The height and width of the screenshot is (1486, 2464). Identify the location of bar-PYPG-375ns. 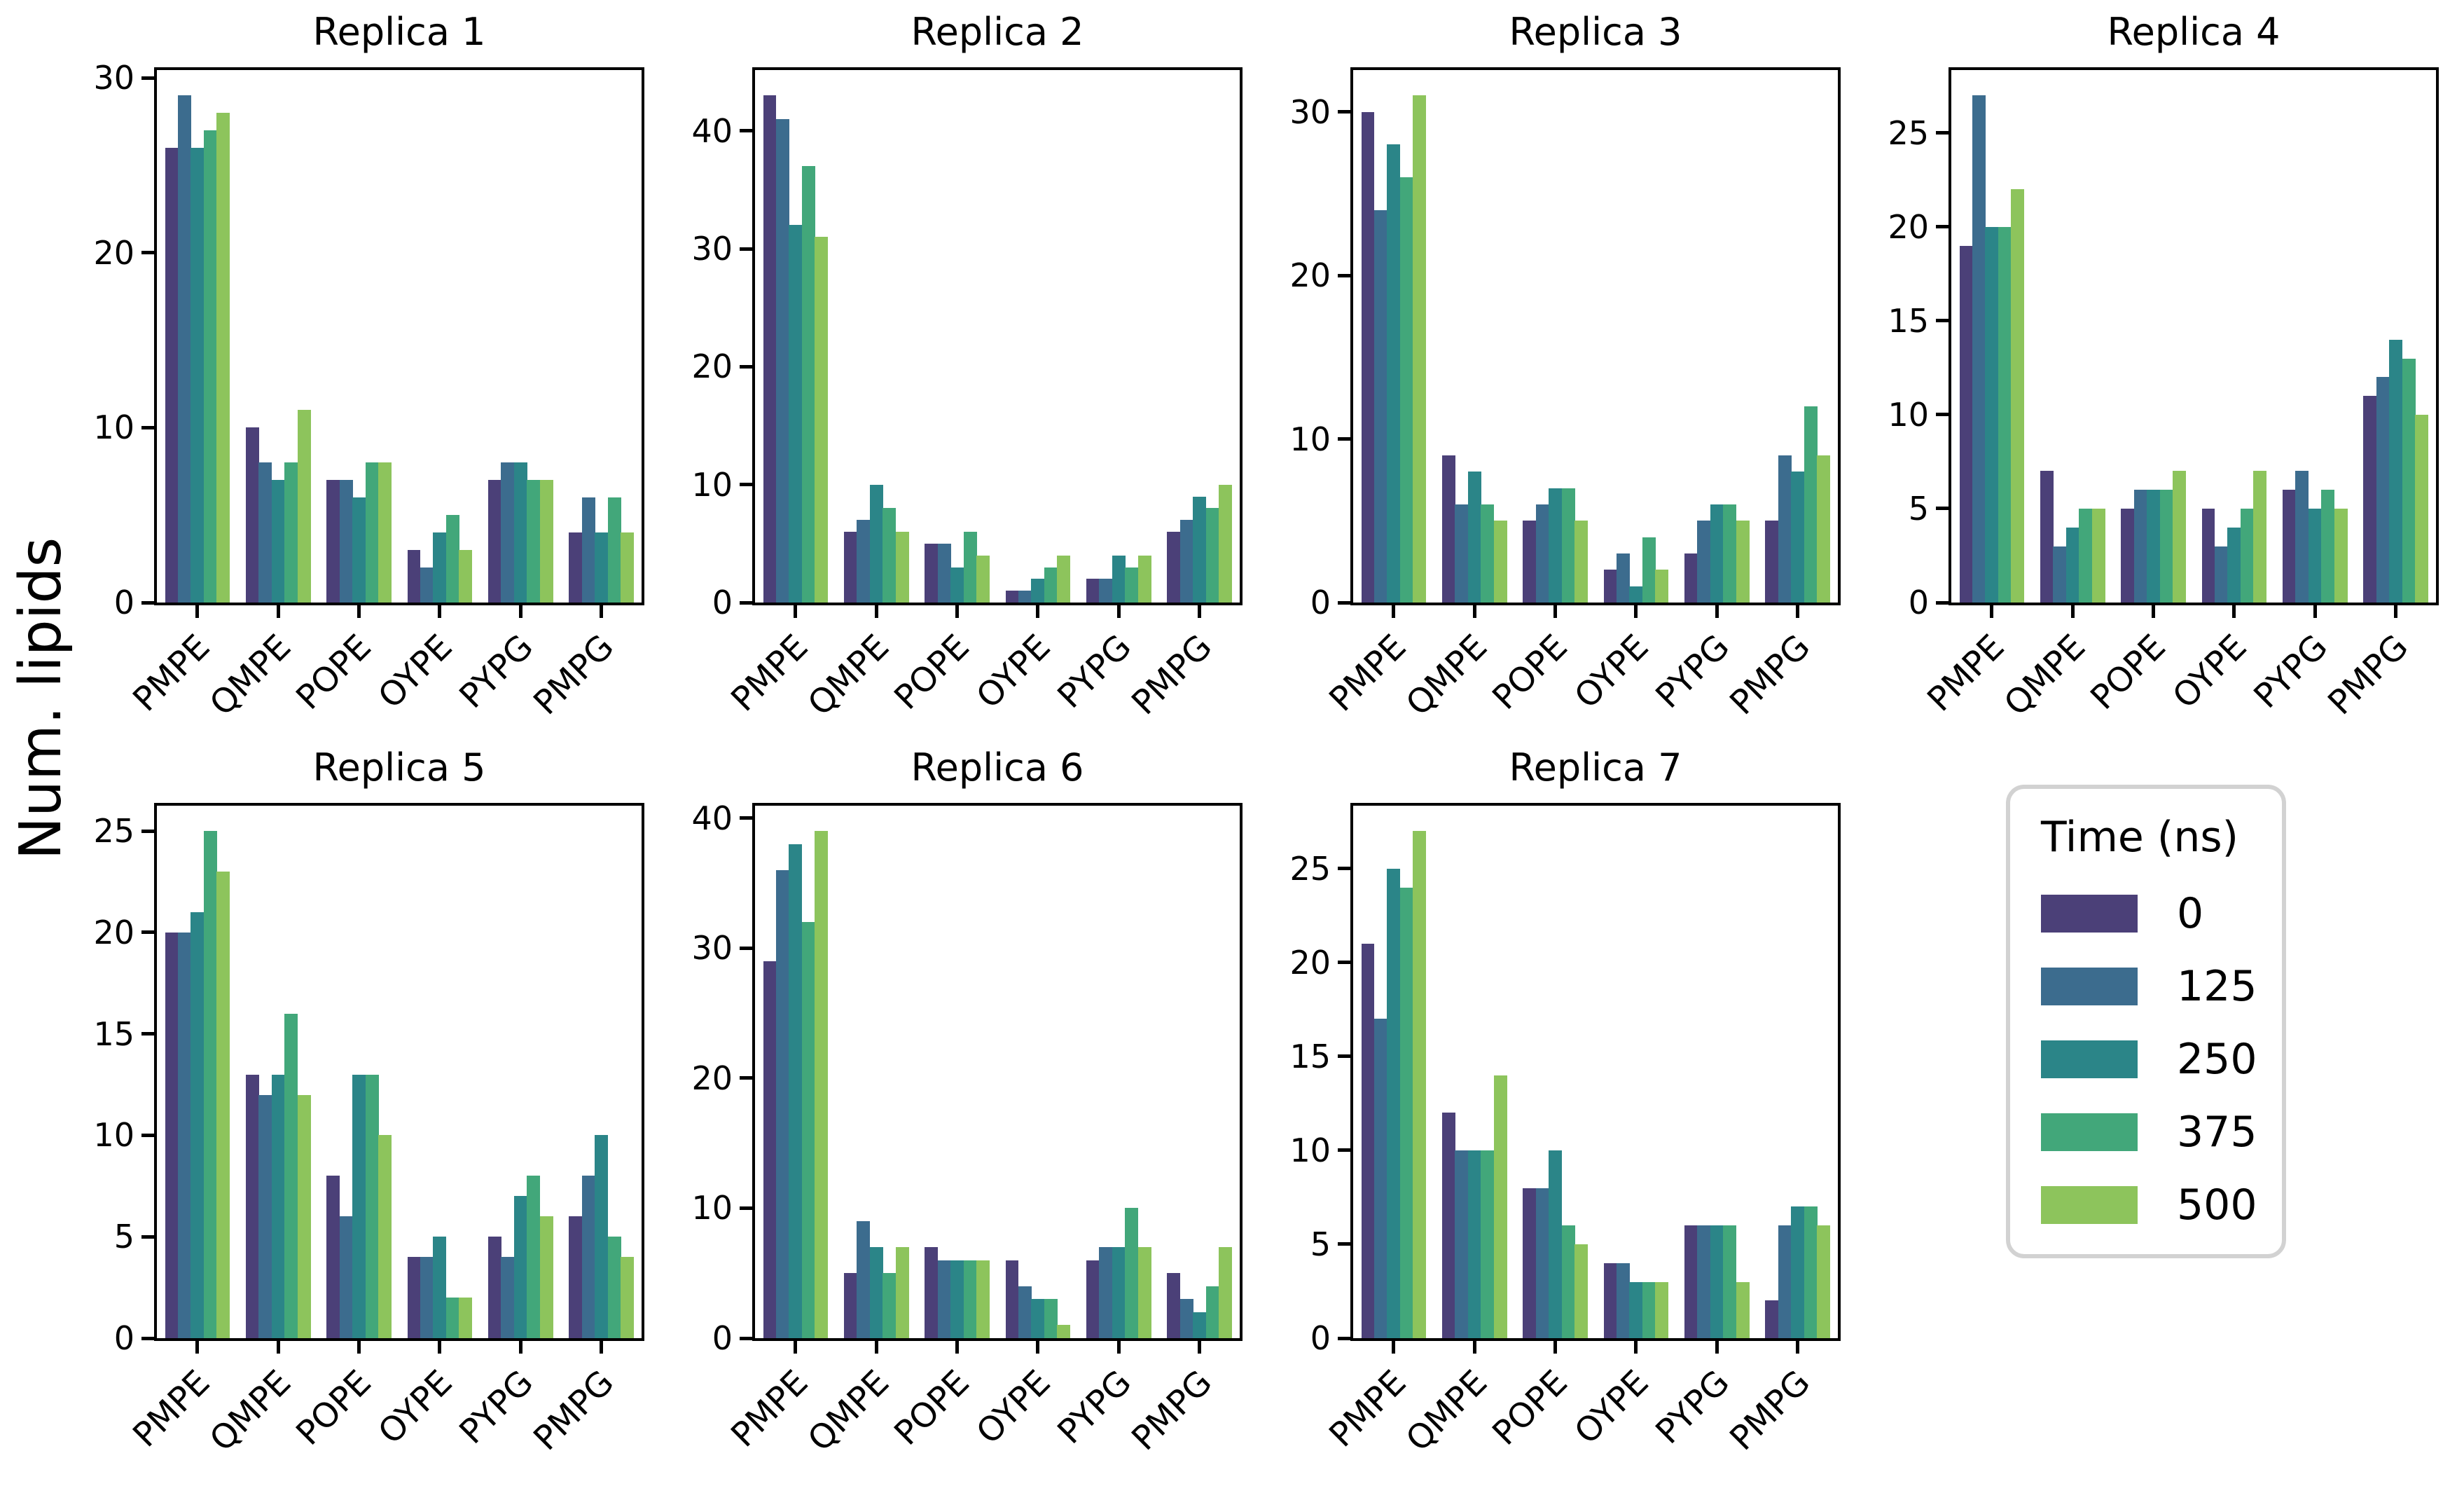
(1132, 1273).